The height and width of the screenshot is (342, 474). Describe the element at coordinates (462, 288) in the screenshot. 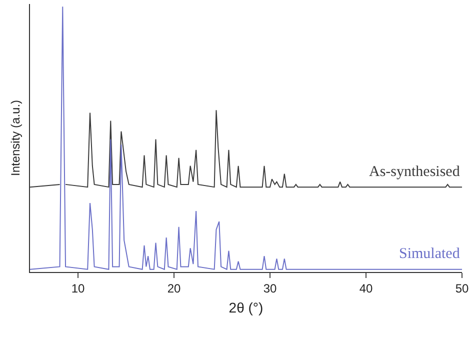

I see `x-tick-label: 50` at that location.